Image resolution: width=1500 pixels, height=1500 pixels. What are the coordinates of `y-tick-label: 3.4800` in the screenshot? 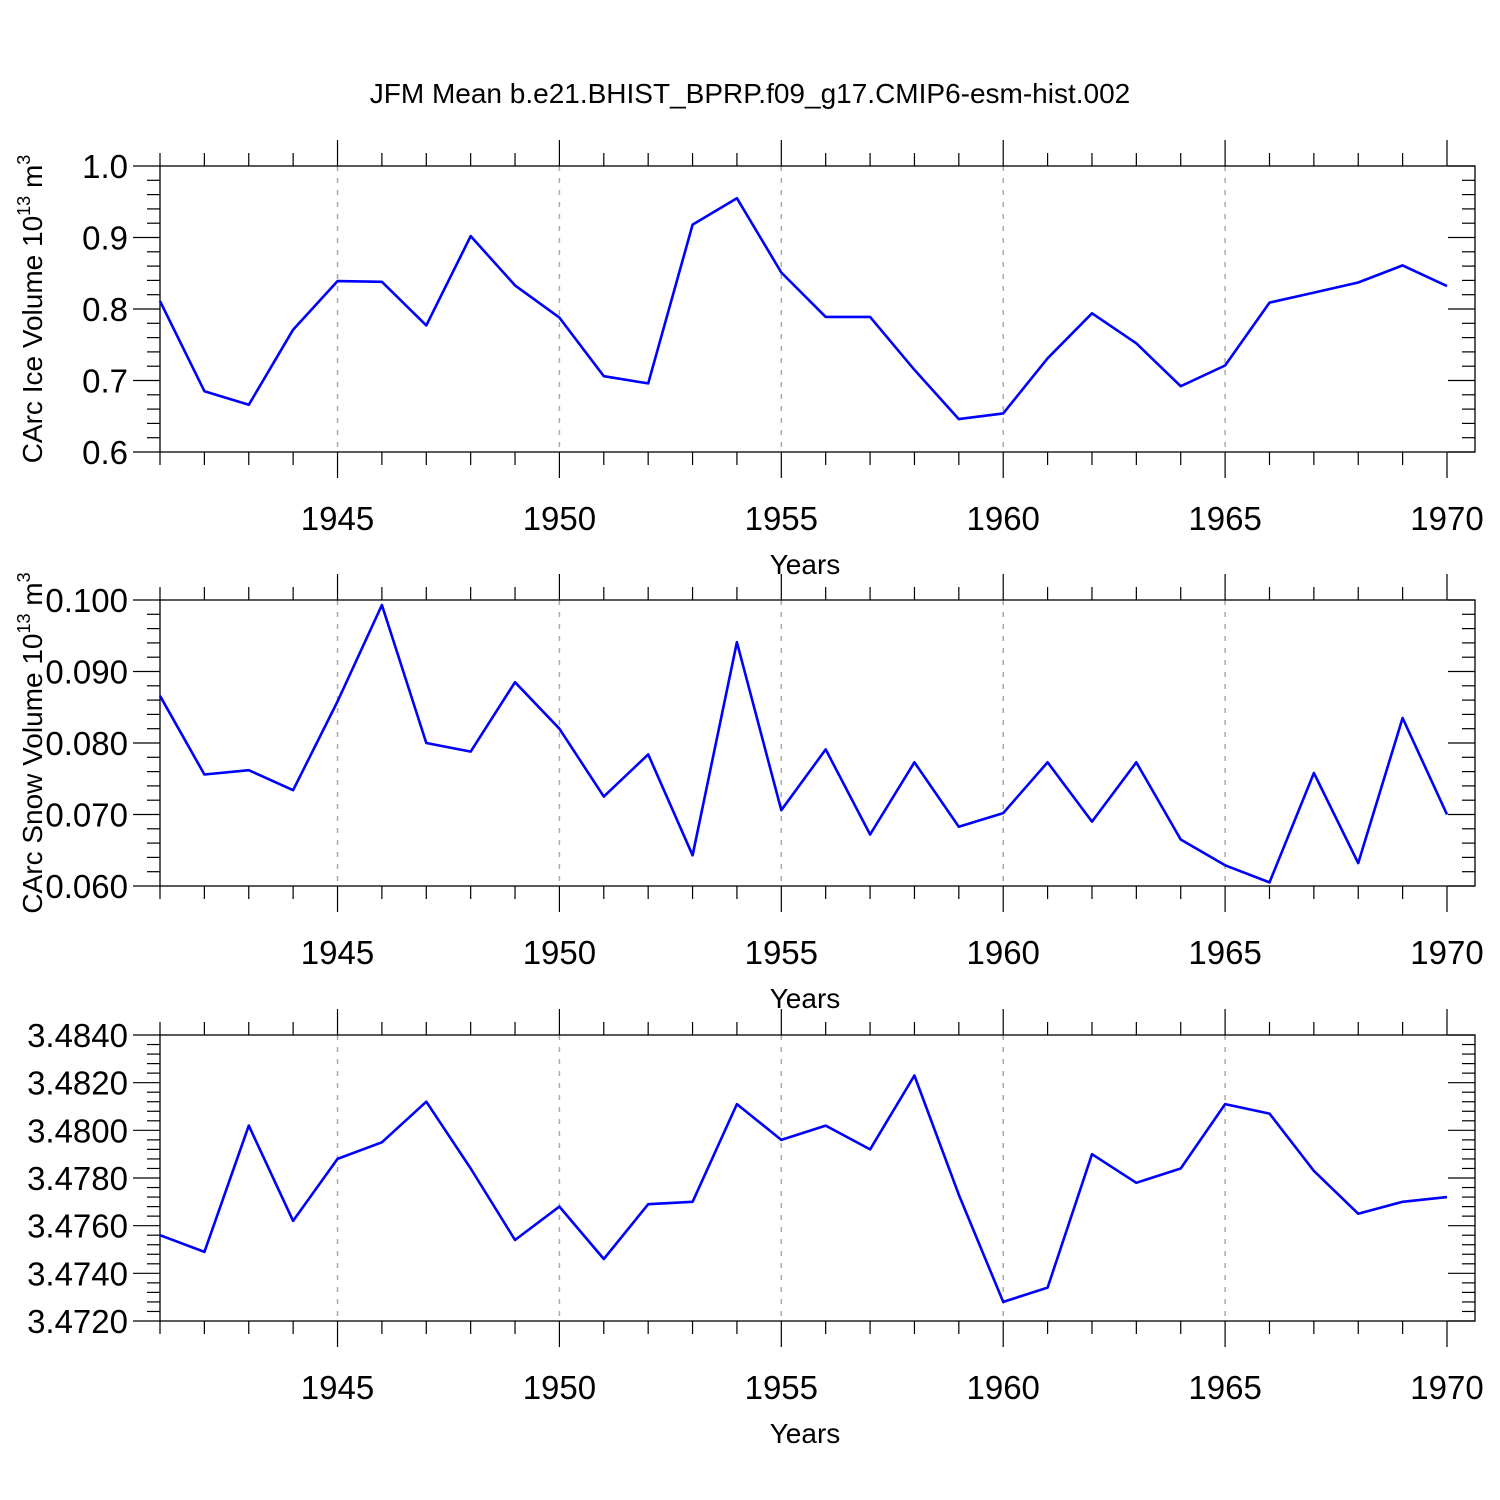 It's located at (77, 1130).